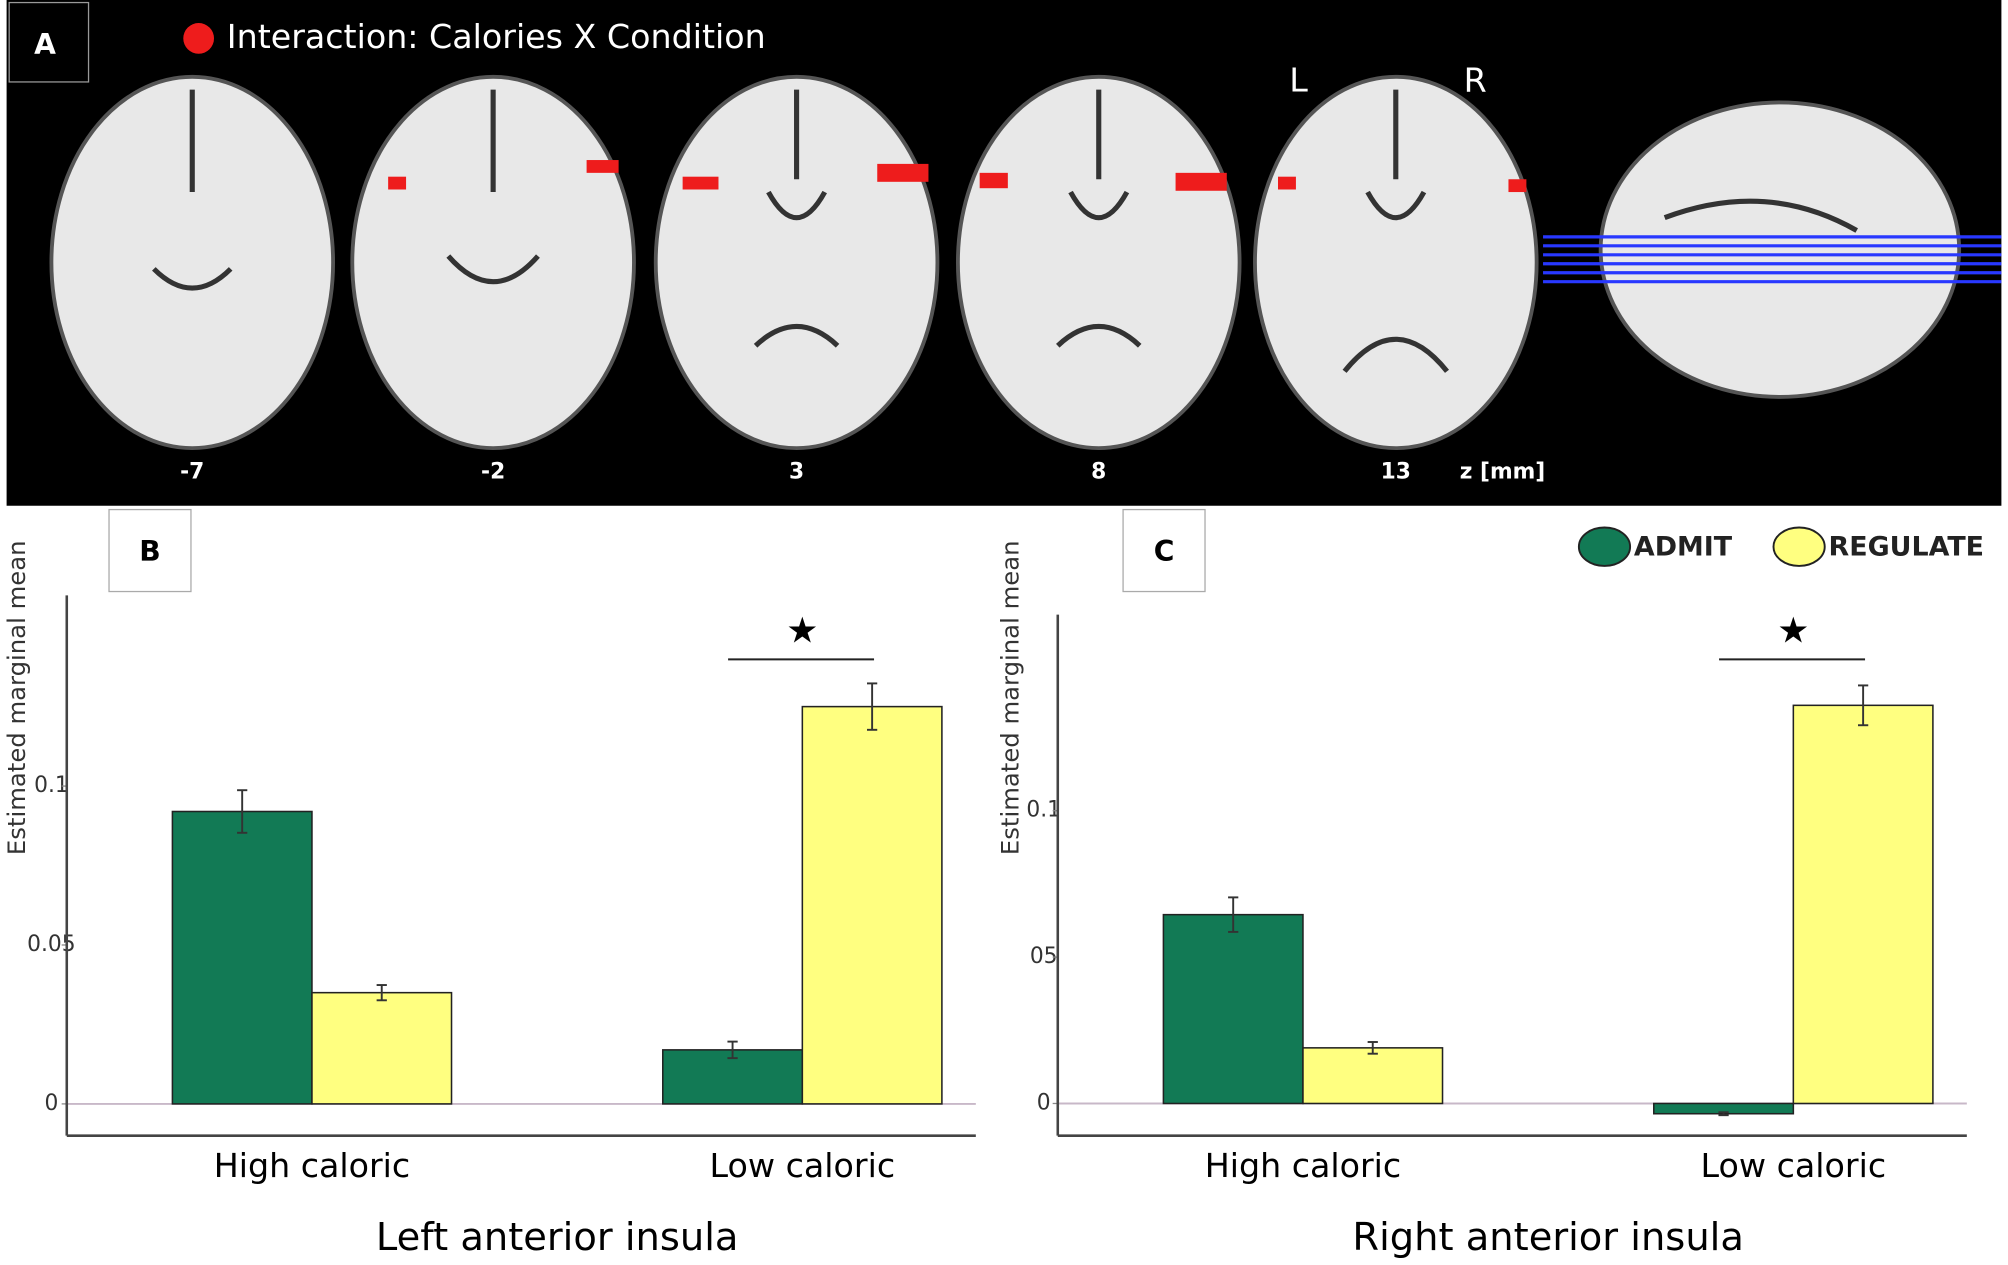  Describe the element at coordinates (1502, 471) in the screenshot. I see `z-unit: z [mm]` at that location.